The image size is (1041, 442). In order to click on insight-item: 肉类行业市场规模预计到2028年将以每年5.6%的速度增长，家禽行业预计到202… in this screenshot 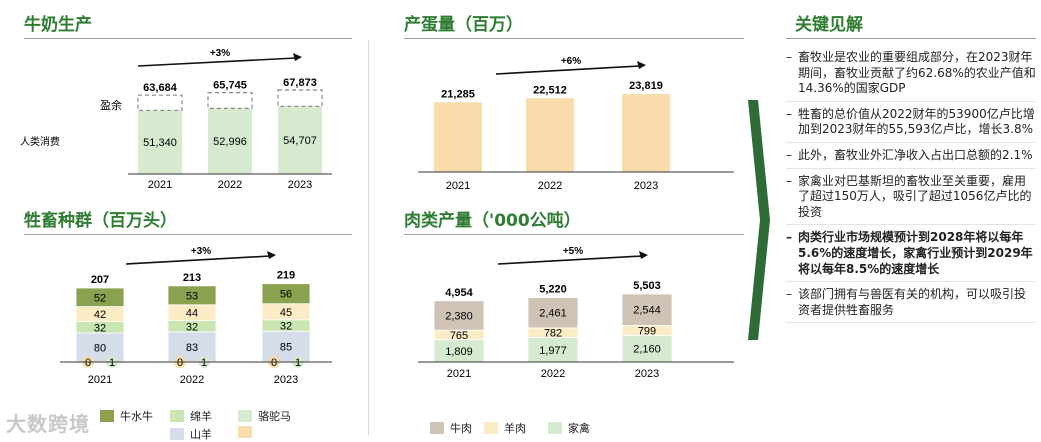, I will do `click(911, 256)`.